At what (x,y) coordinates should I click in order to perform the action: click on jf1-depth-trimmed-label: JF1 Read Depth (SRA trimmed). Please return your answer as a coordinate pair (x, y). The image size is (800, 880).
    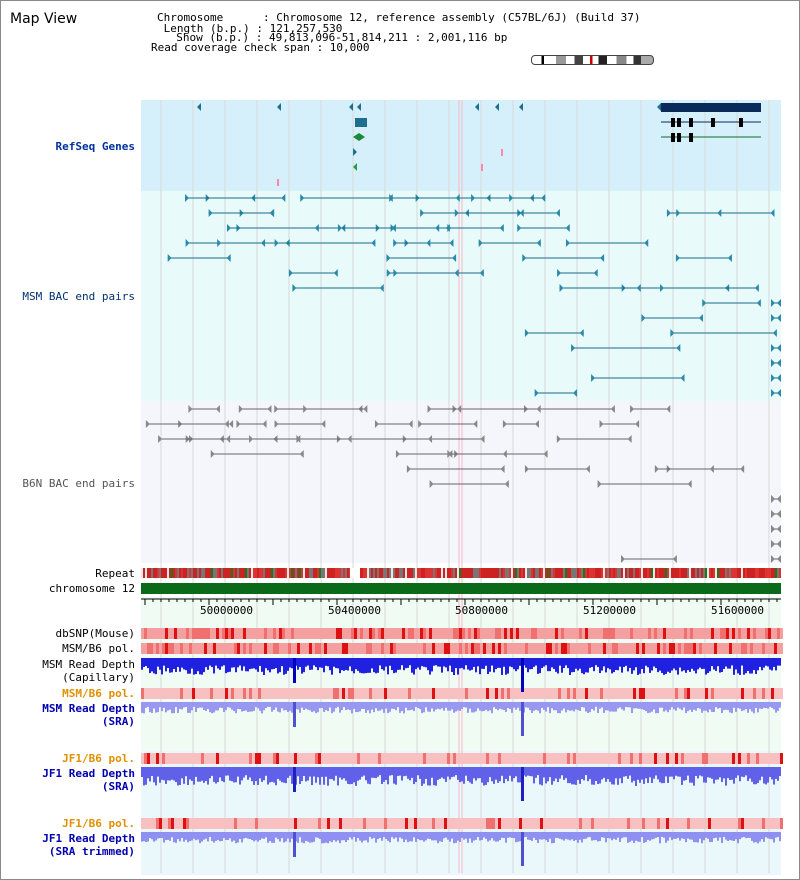
    Looking at the image, I should click on (88, 845).